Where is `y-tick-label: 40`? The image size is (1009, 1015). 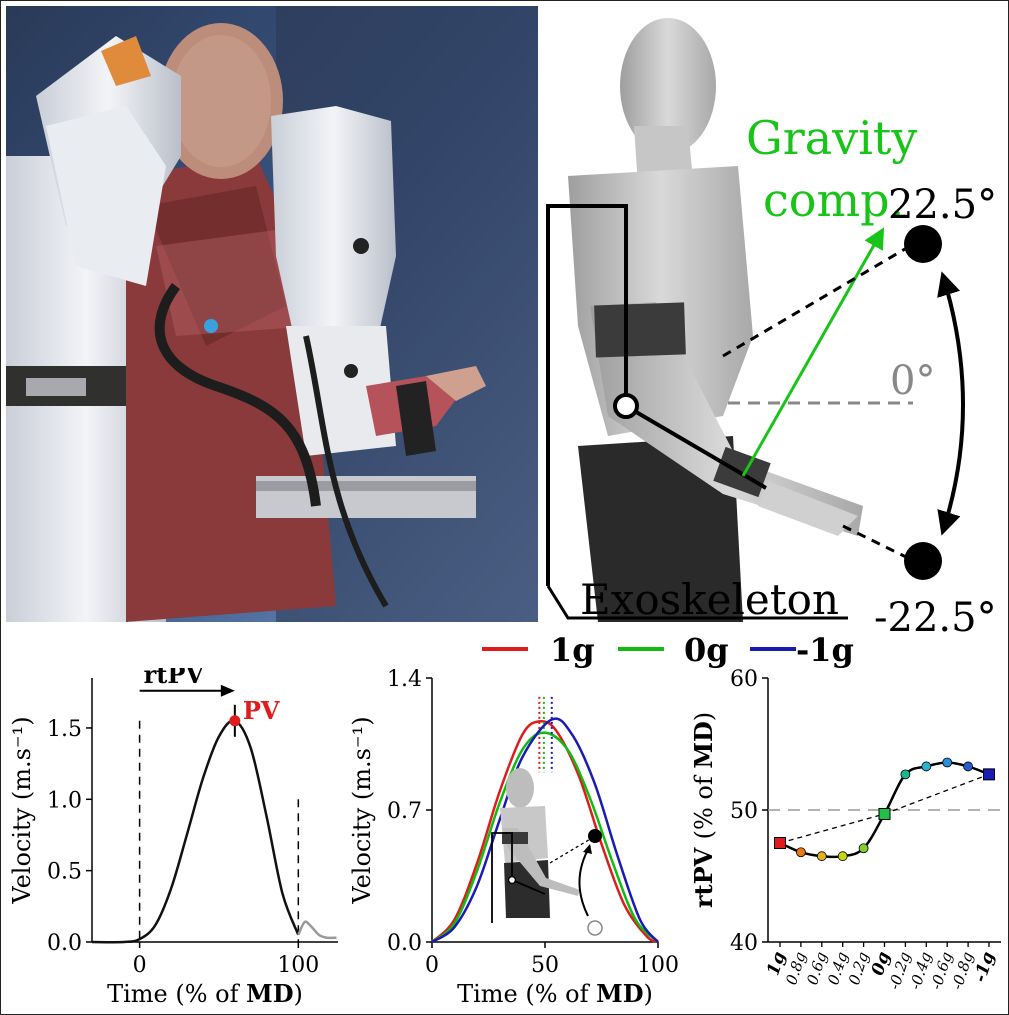 y-tick-label: 40 is located at coordinates (744, 943).